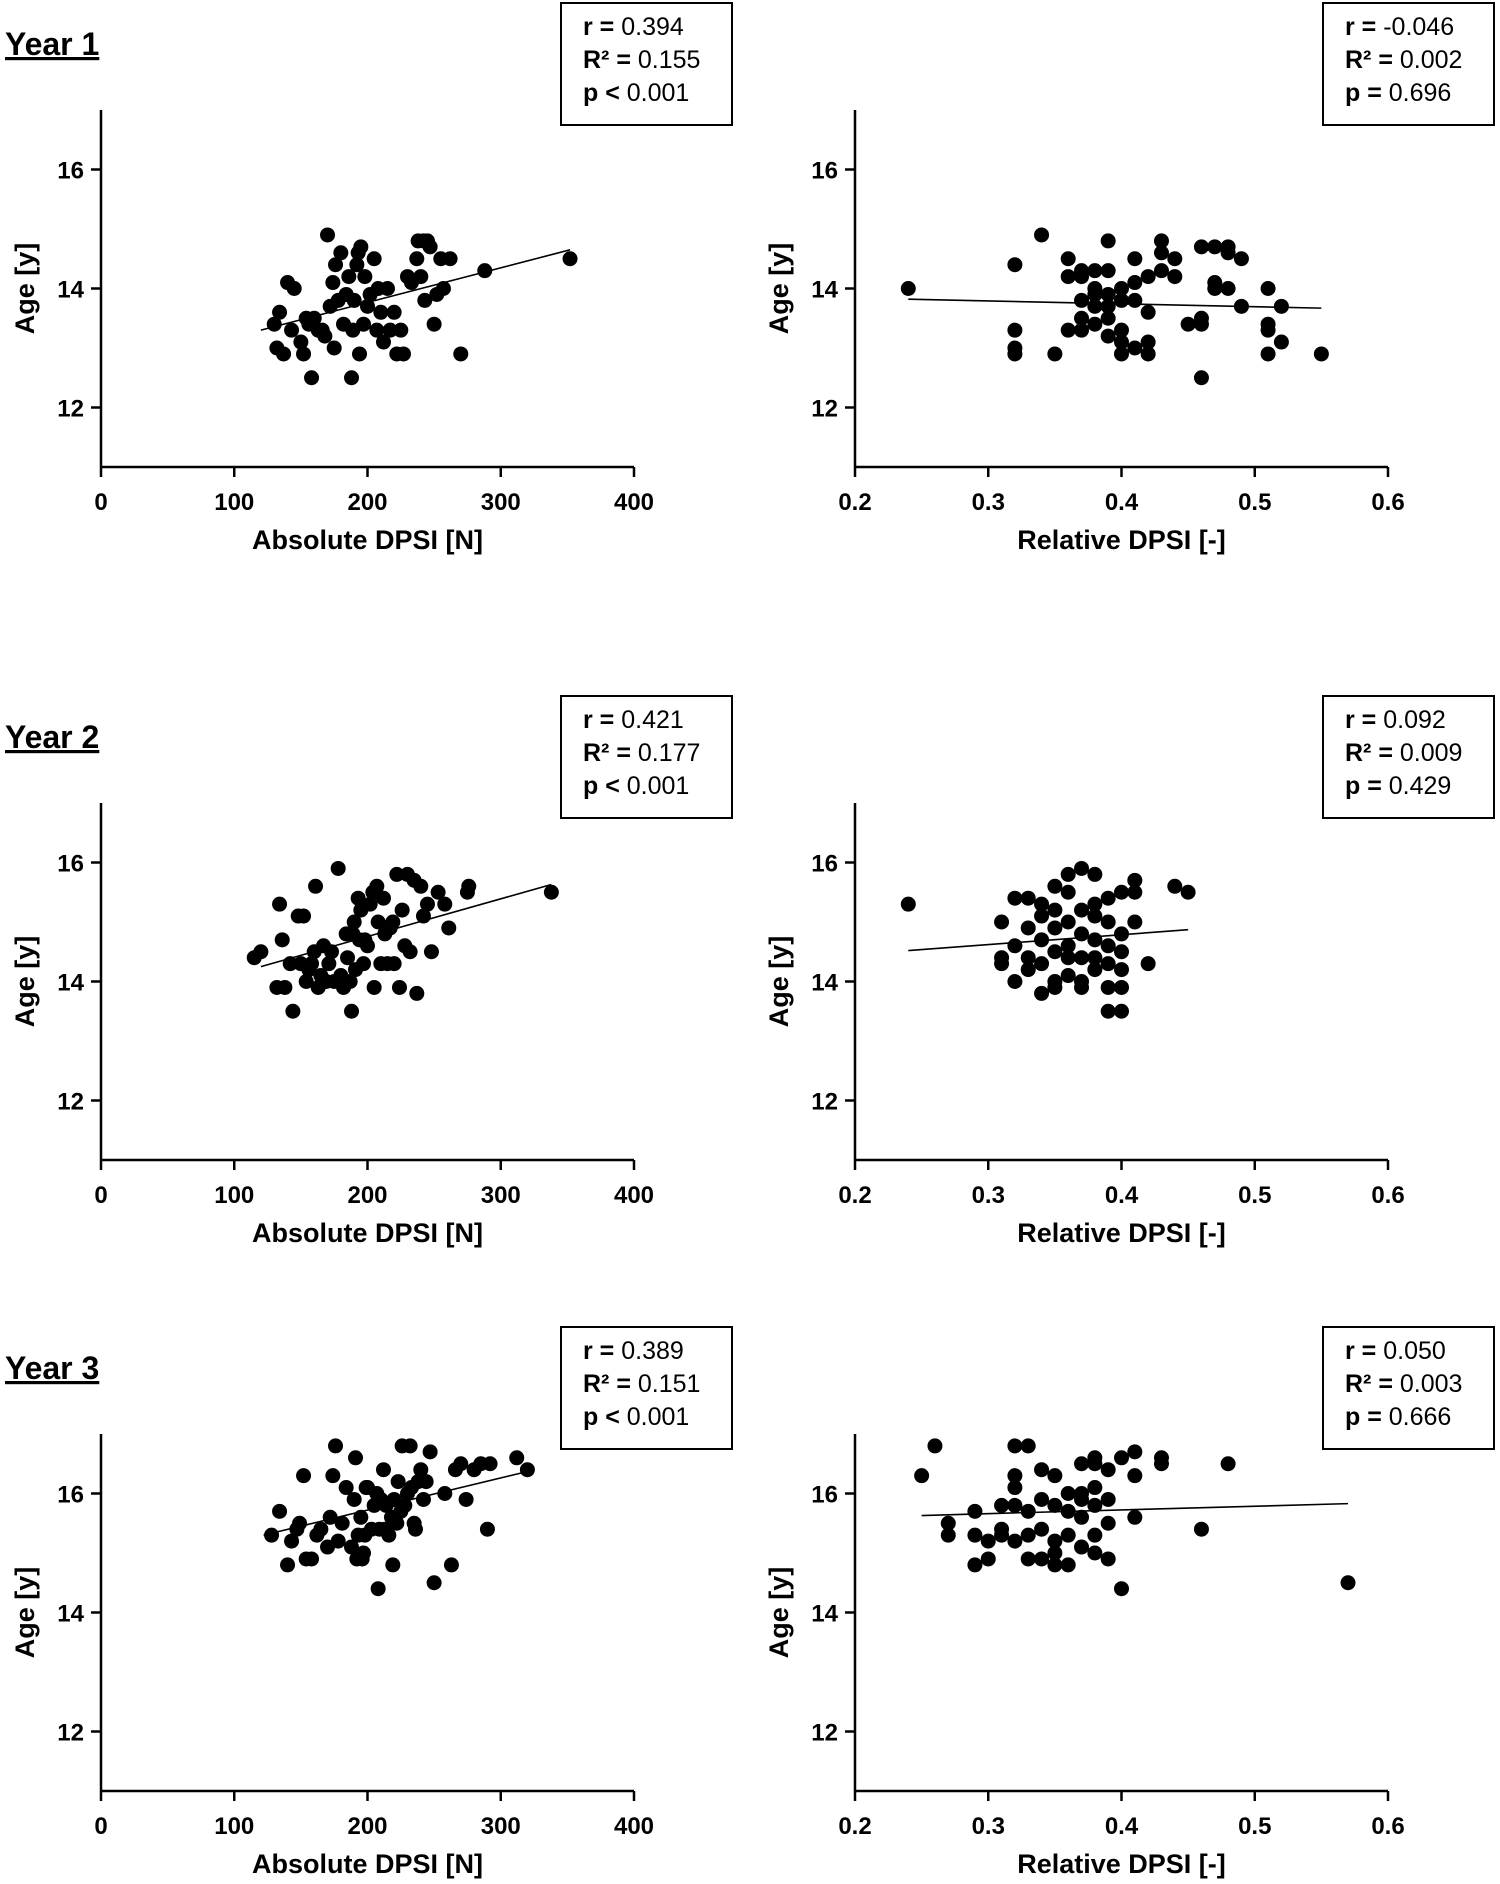 Image resolution: width=1500 pixels, height=1884 pixels. What do you see at coordinates (1387, 1195) in the screenshot?
I see `x-tick-label: 0.6` at bounding box center [1387, 1195].